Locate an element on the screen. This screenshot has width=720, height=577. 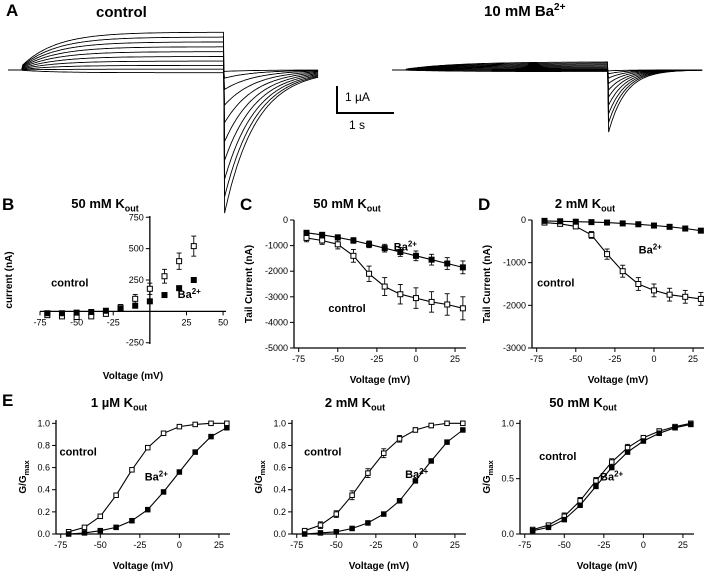
scalebar-amplitude is located at coordinates (337, 100).